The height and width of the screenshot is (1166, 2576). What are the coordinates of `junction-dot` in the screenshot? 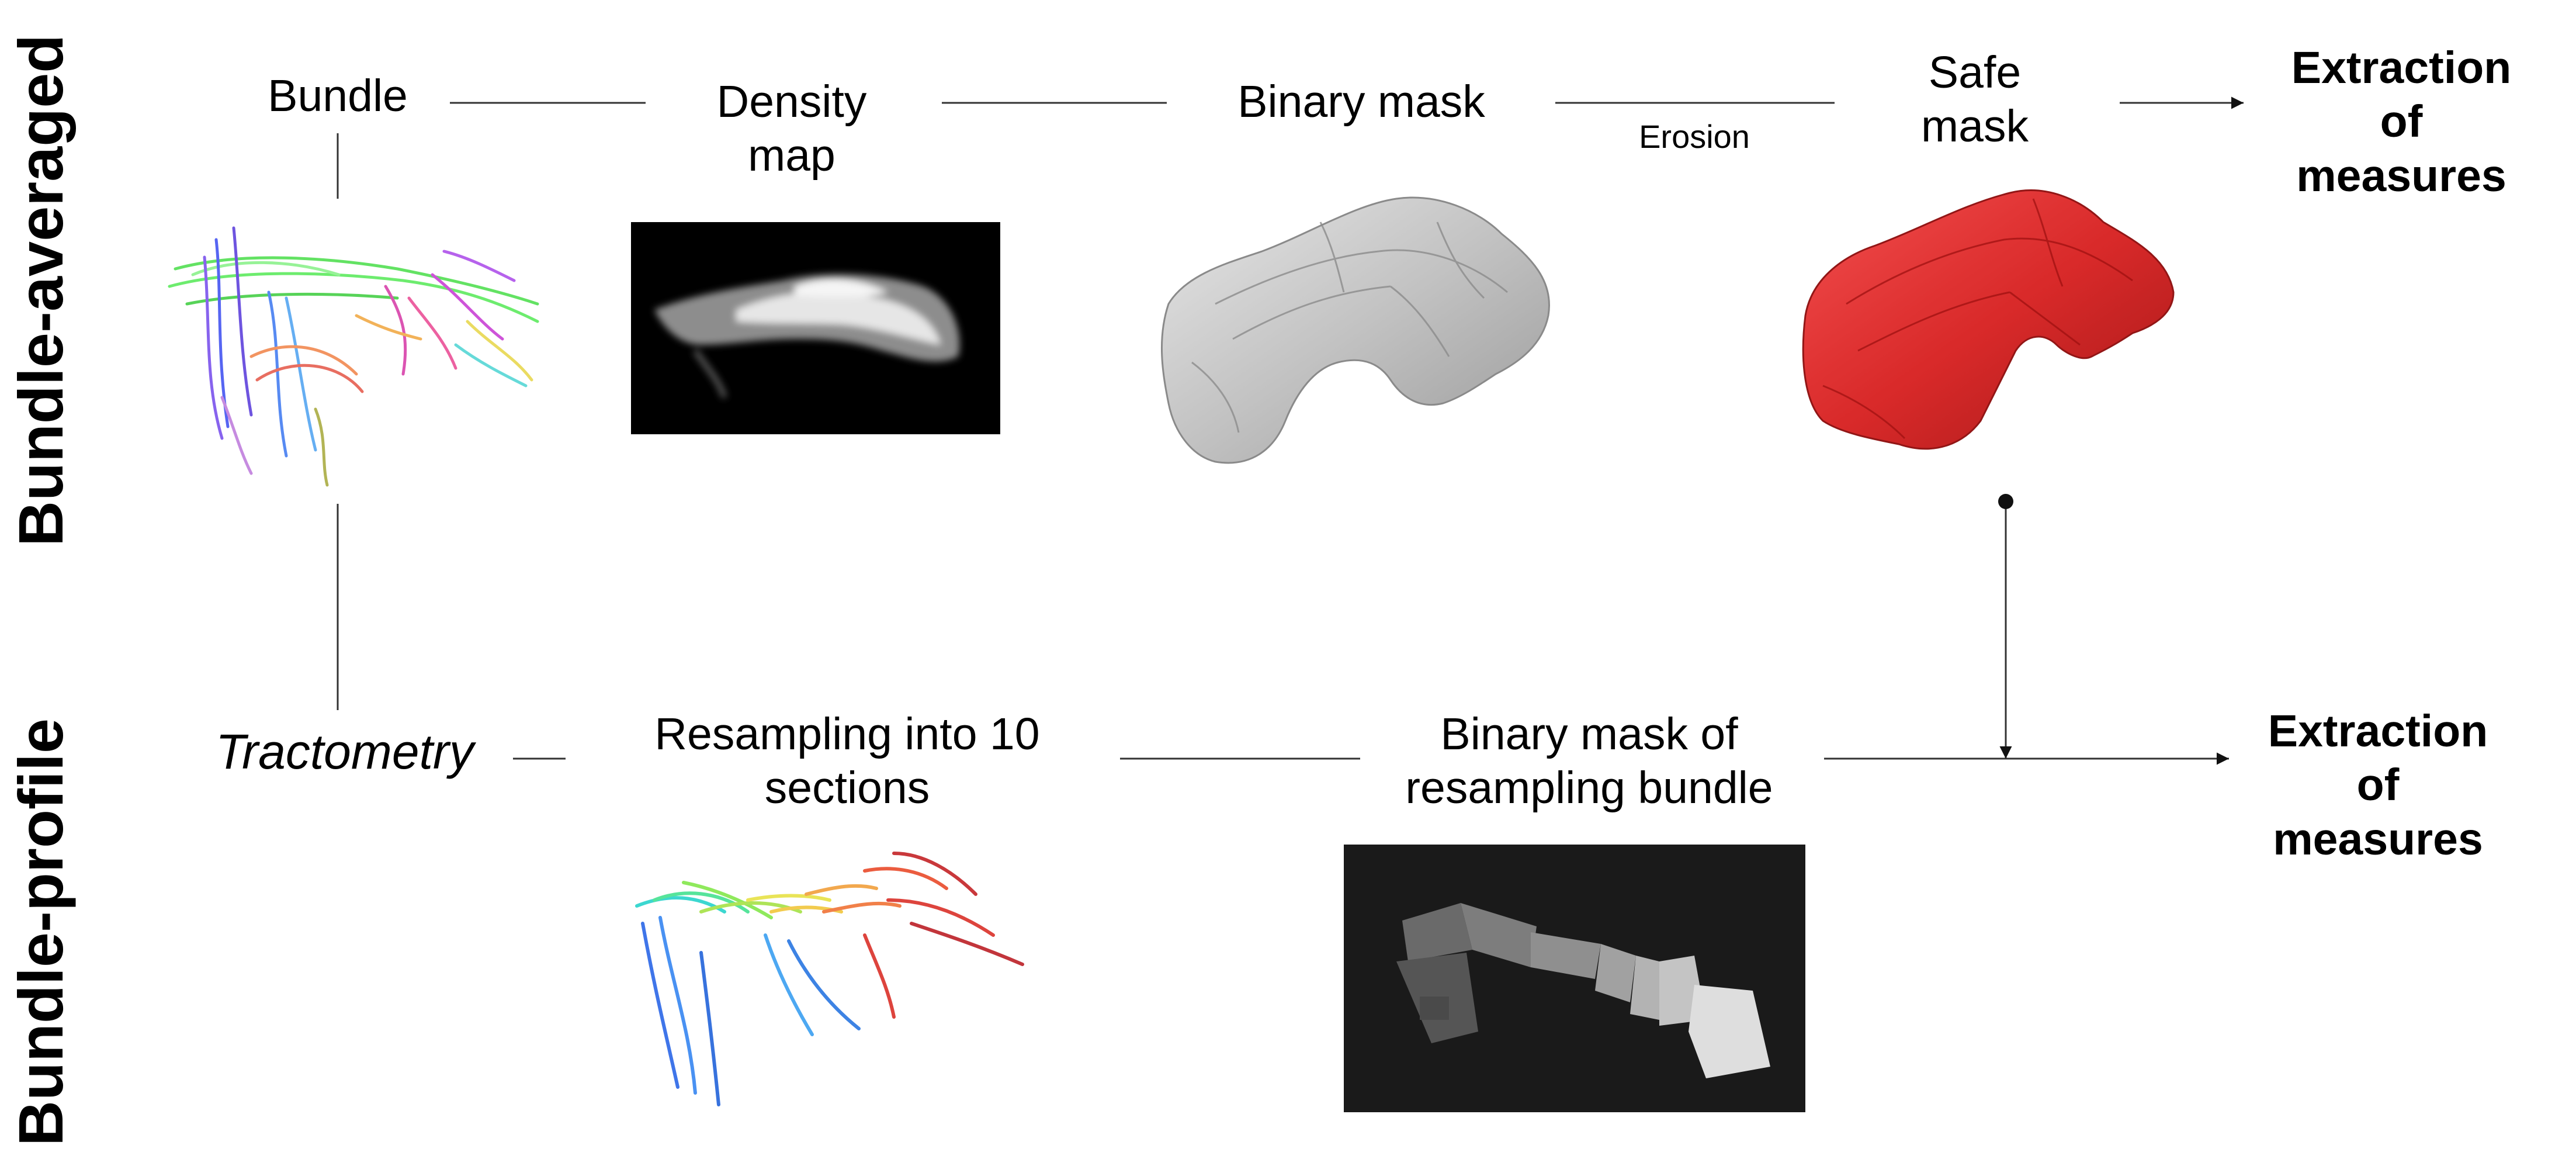 It's located at (2005, 501).